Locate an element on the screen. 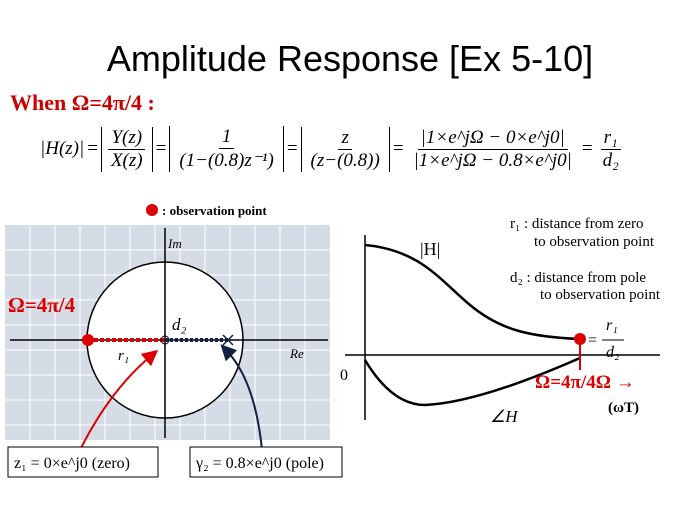  fraction: Y(z) X(z) is located at coordinates (127, 149).